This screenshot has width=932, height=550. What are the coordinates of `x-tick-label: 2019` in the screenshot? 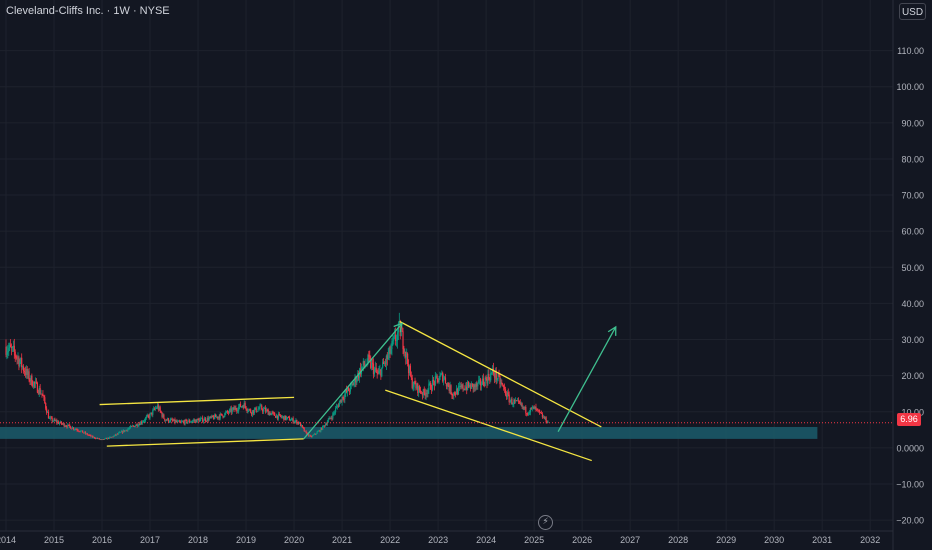 It's located at (246, 540).